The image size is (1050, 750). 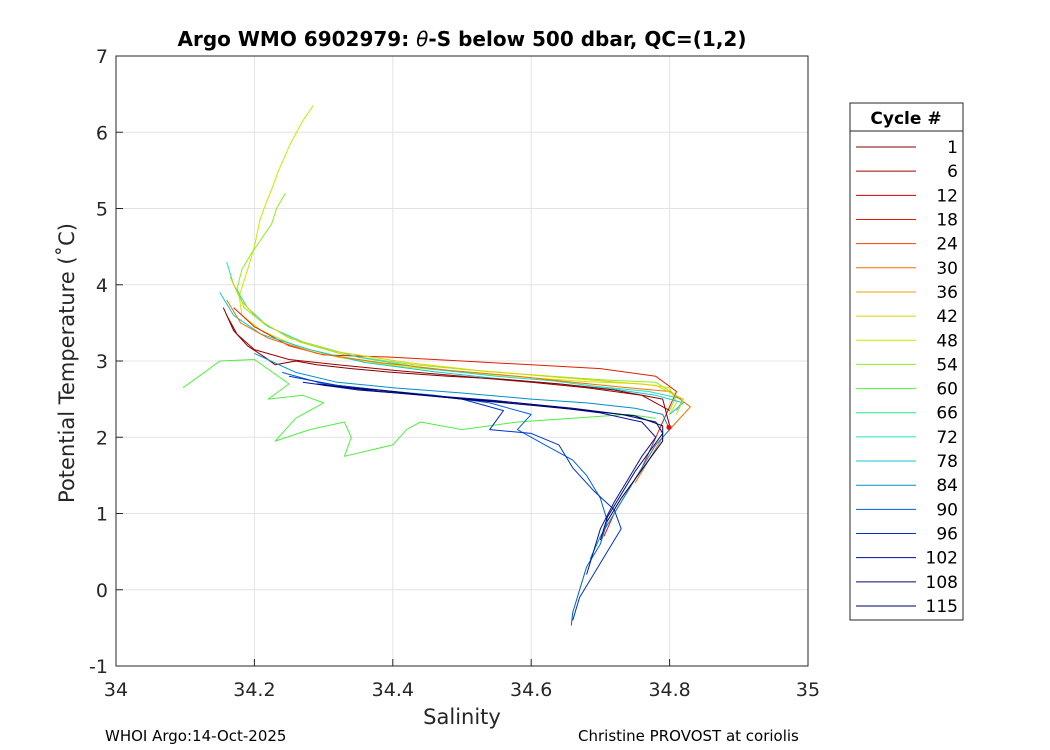 What do you see at coordinates (102, 57) in the screenshot?
I see `y-tick-label: 7` at bounding box center [102, 57].